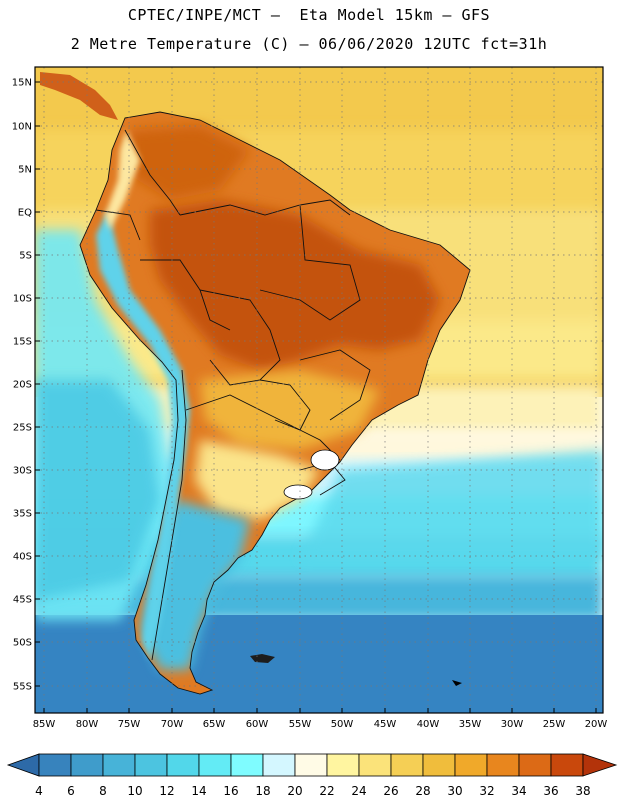 Image resolution: width=618 pixels, height=800 pixels. Describe the element at coordinates (25, 256) in the screenshot. I see `lat-label: 5S` at that location.